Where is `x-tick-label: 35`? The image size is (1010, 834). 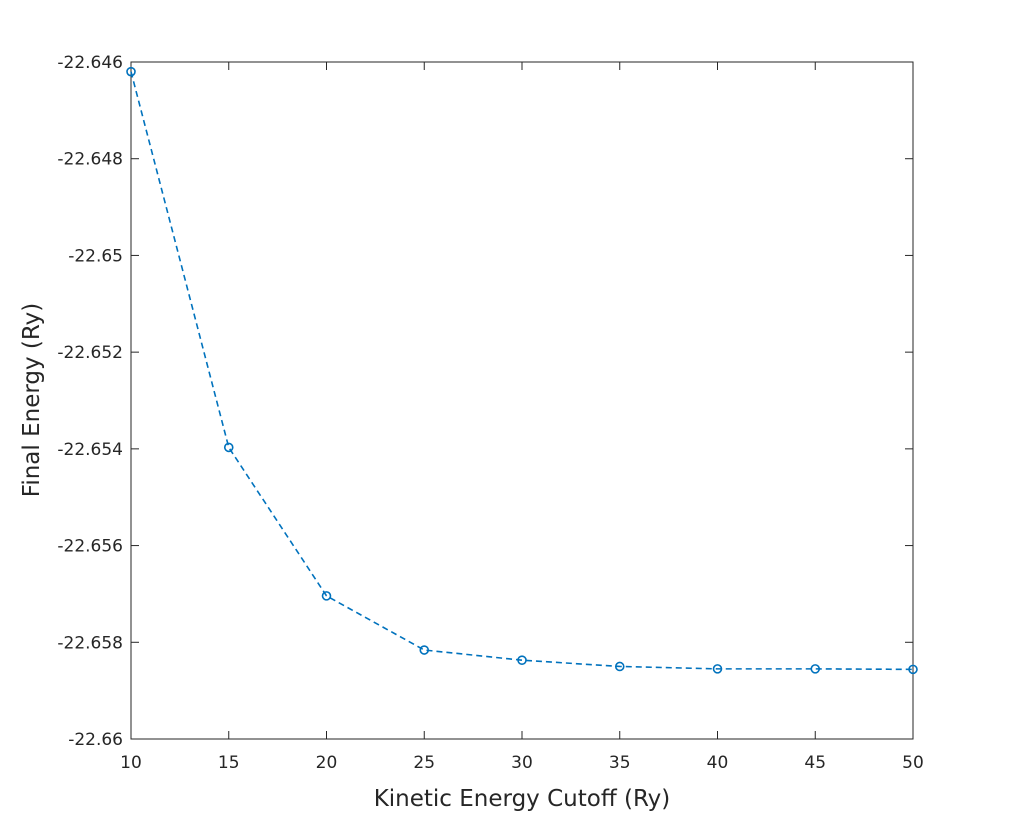
x-tick-label: 35 is located at coordinates (620, 763).